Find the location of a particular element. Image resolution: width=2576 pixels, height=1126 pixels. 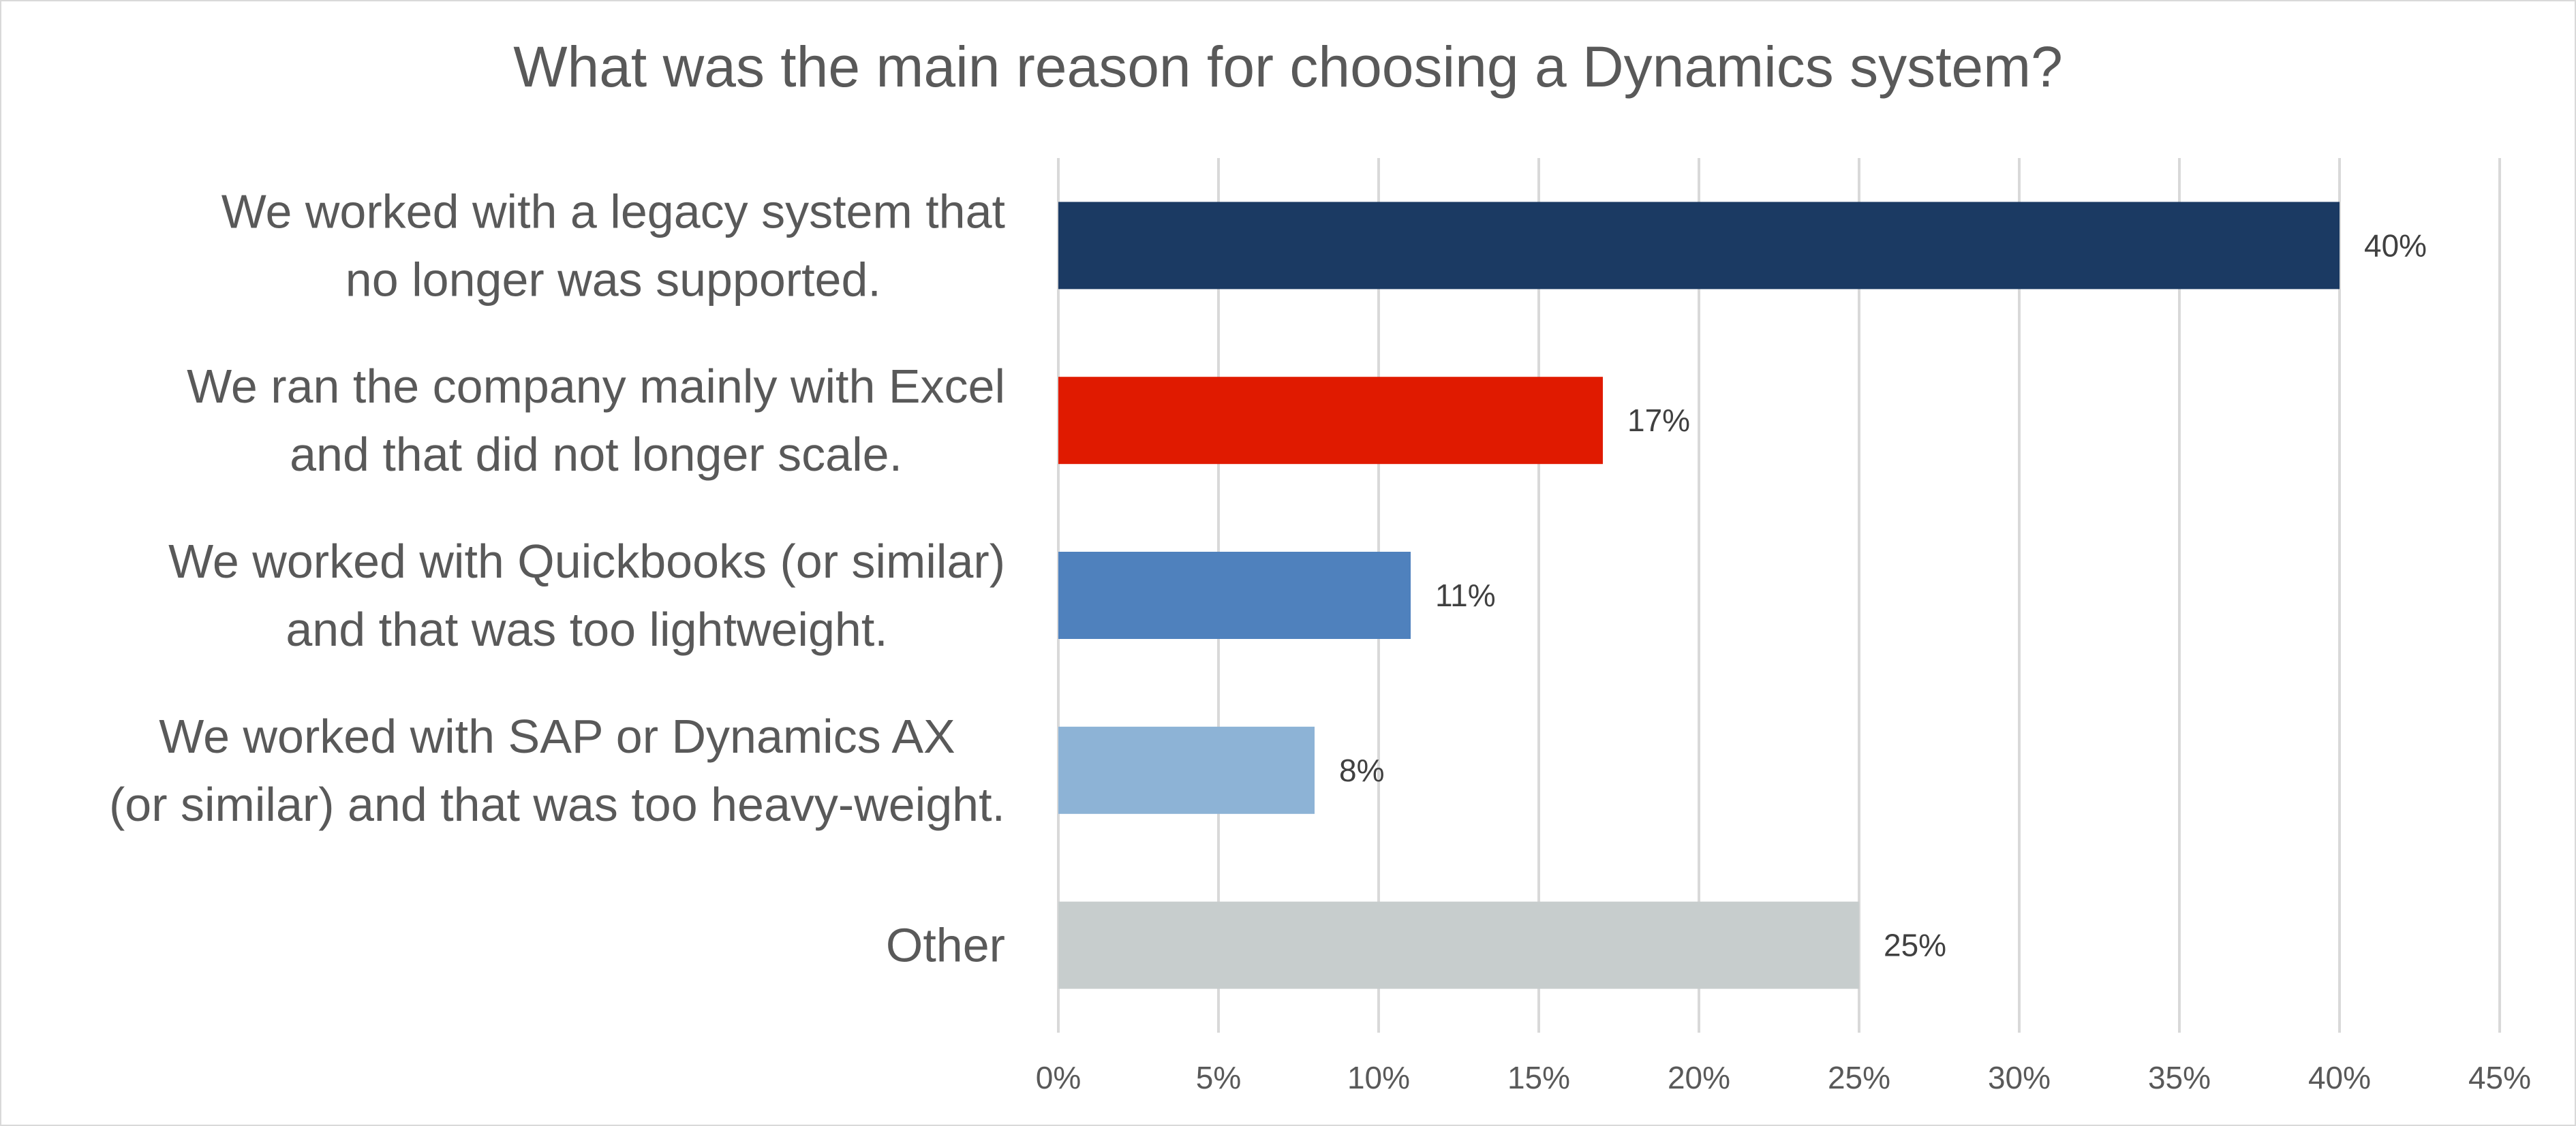

x-tick-label: 35% is located at coordinates (2179, 1077).